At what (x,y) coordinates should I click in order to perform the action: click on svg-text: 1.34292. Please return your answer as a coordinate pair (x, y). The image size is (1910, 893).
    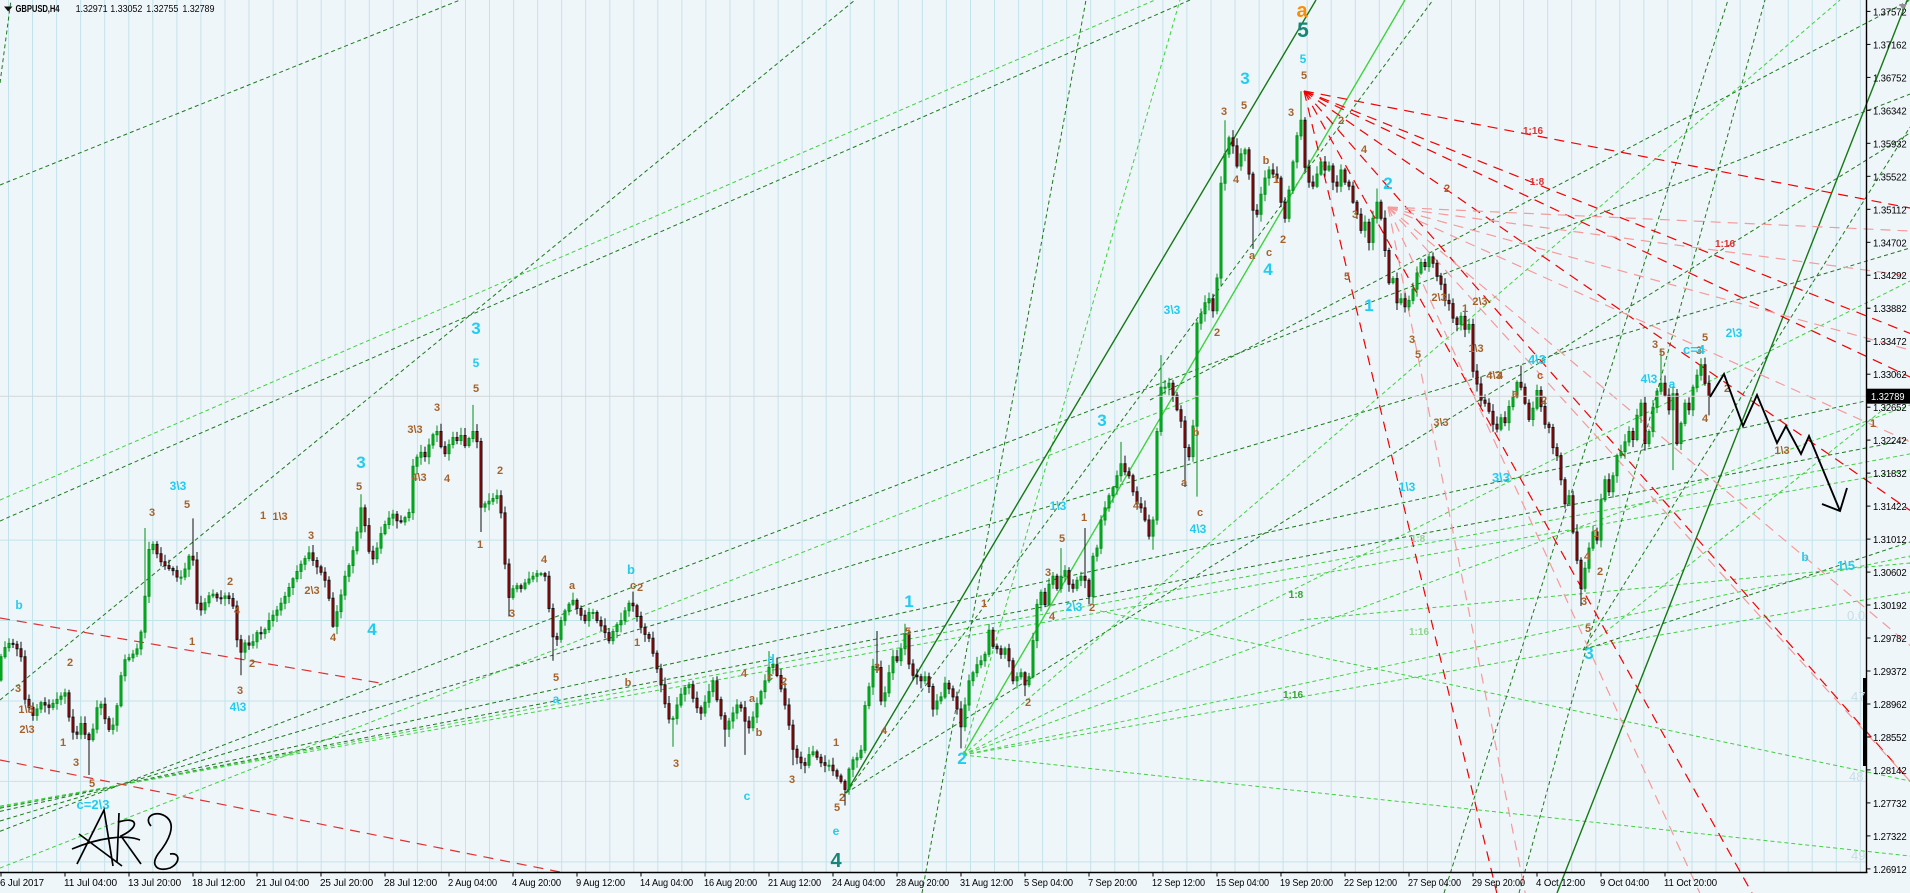
    Looking at the image, I should click on (1890, 276).